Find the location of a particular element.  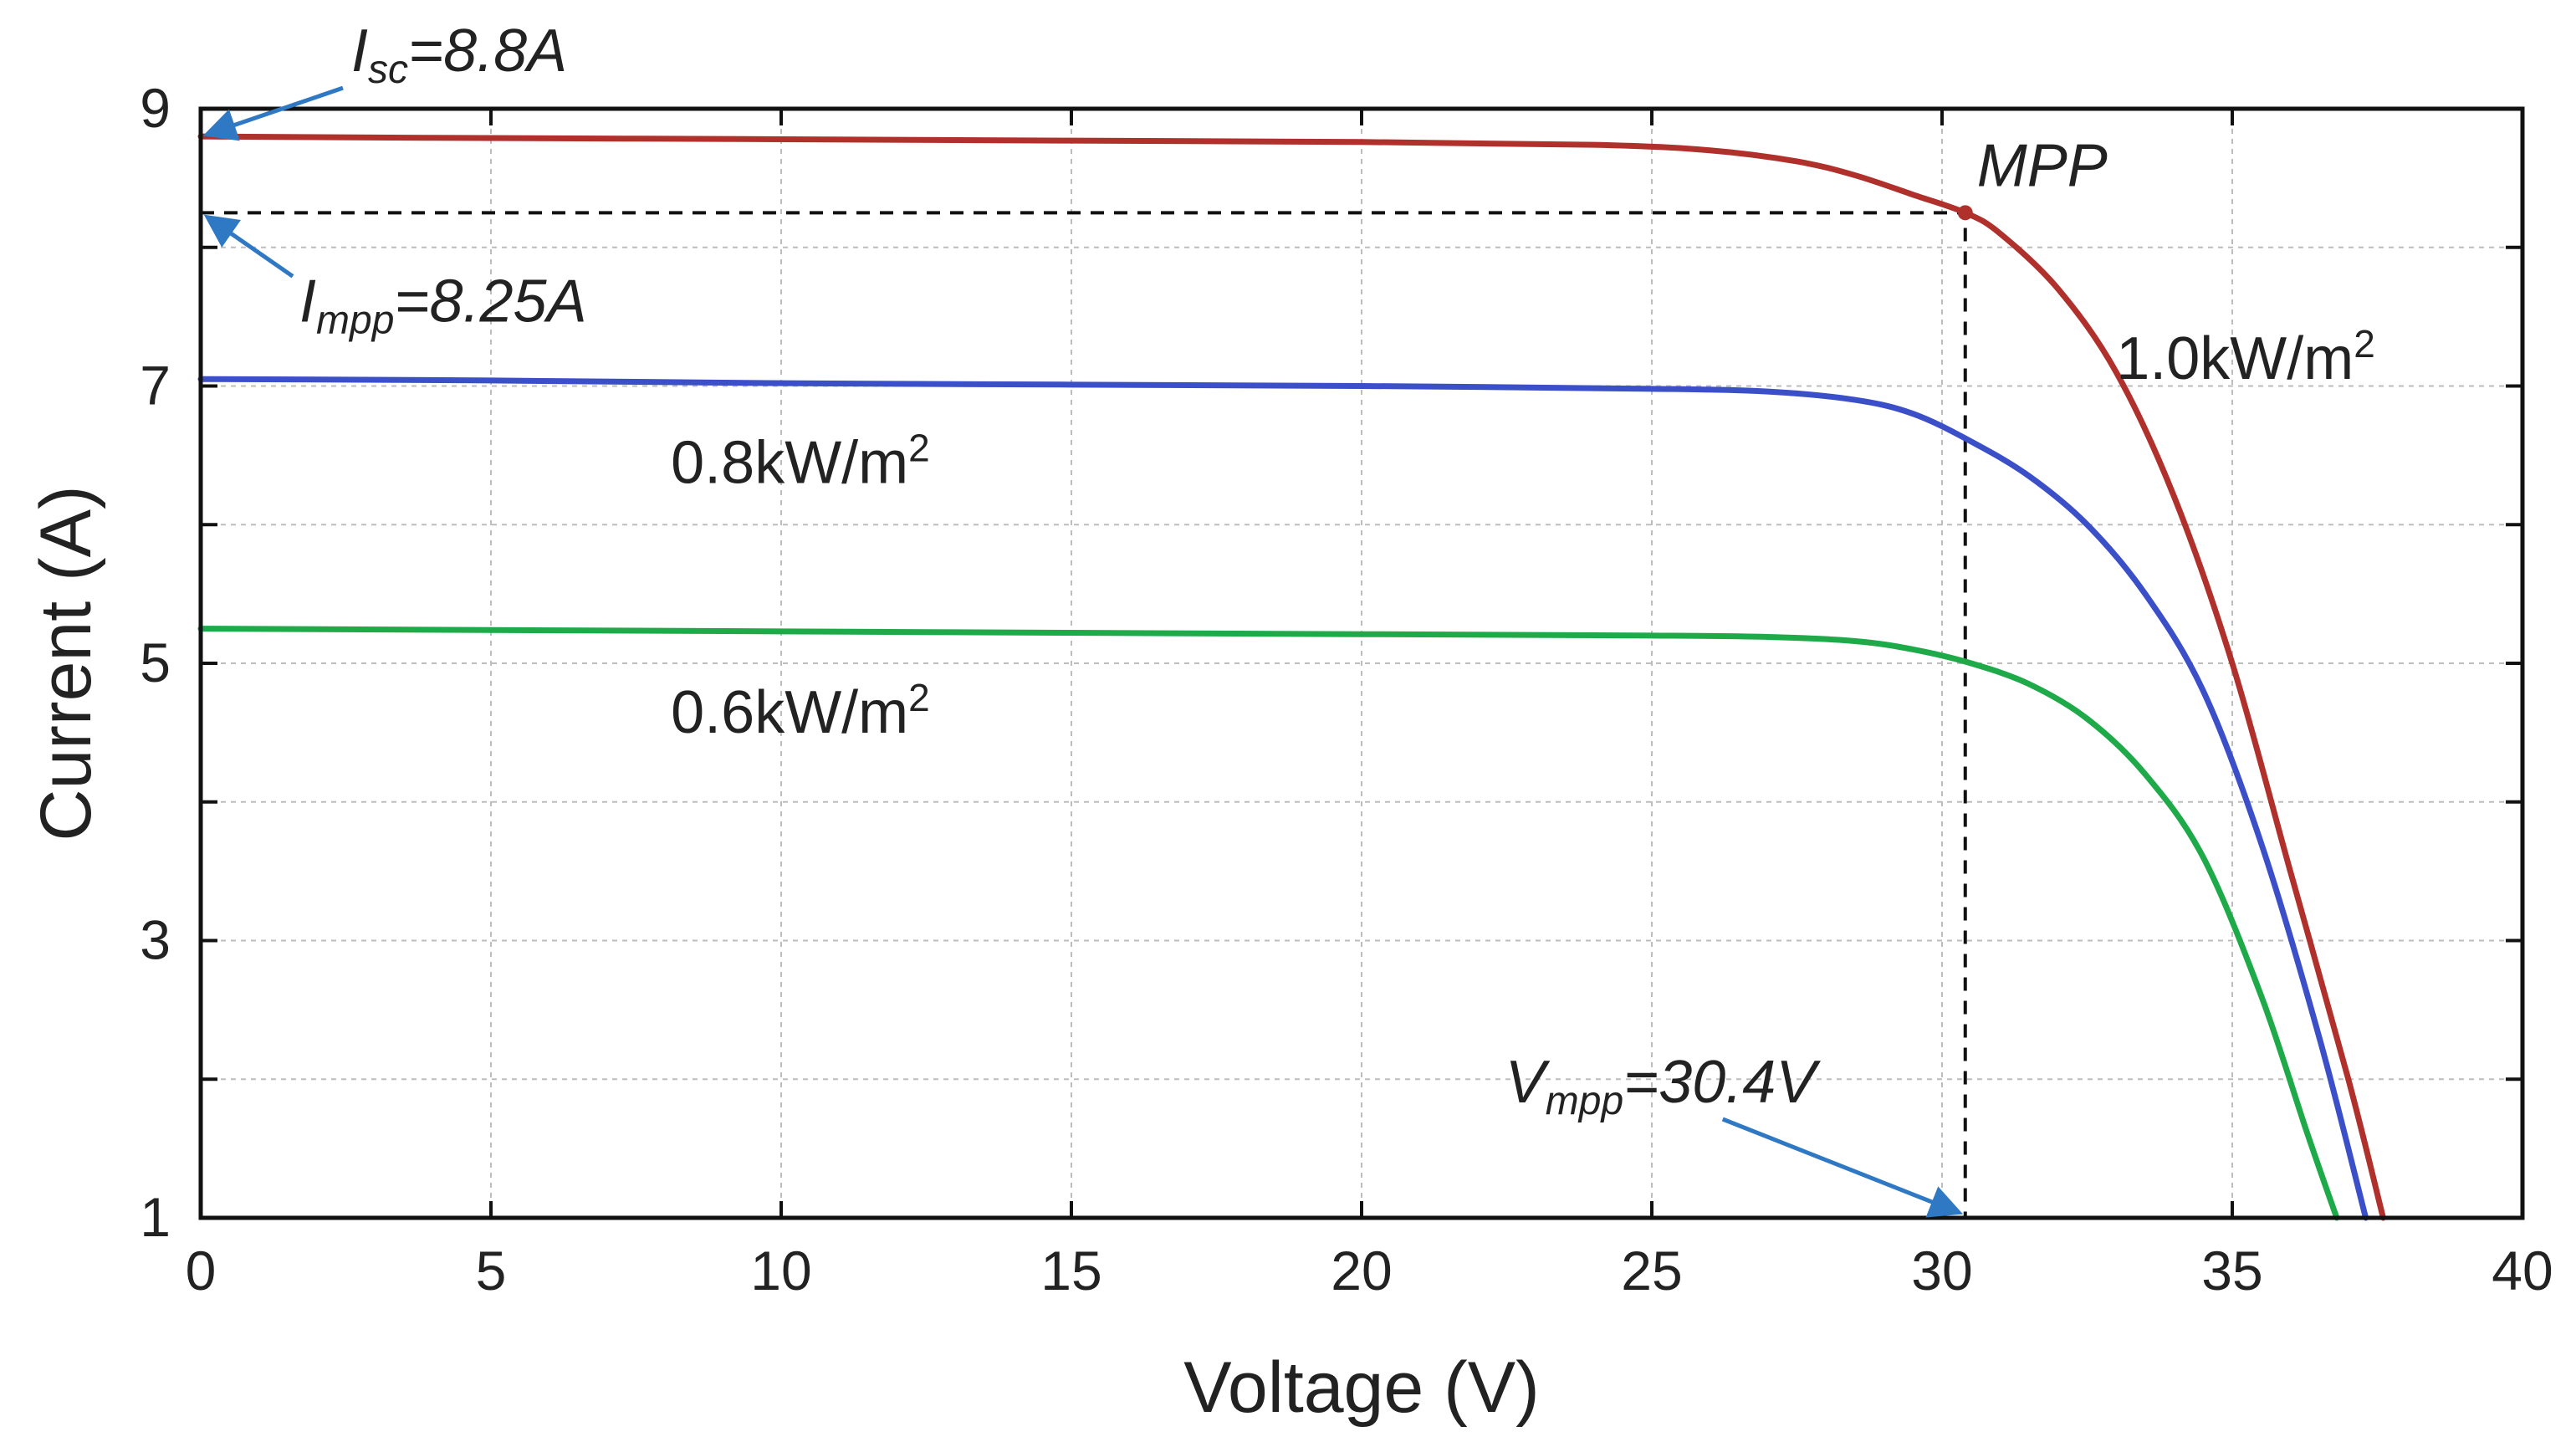

x-tick-label: 15 is located at coordinates (1070, 1270).